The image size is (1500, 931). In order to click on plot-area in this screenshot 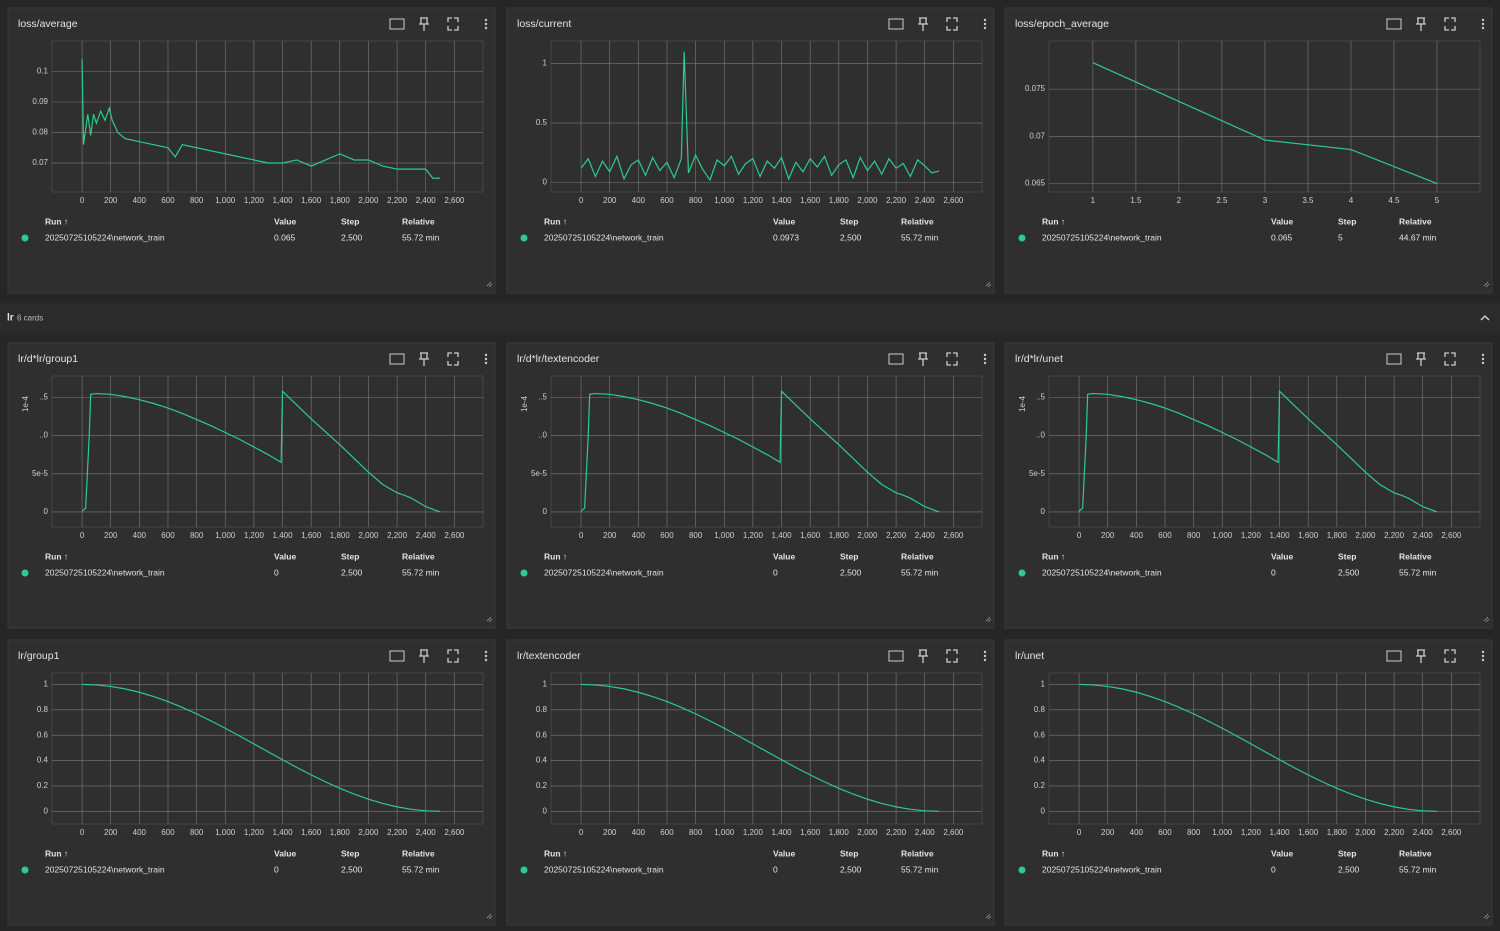, I will do `click(267, 451)`.